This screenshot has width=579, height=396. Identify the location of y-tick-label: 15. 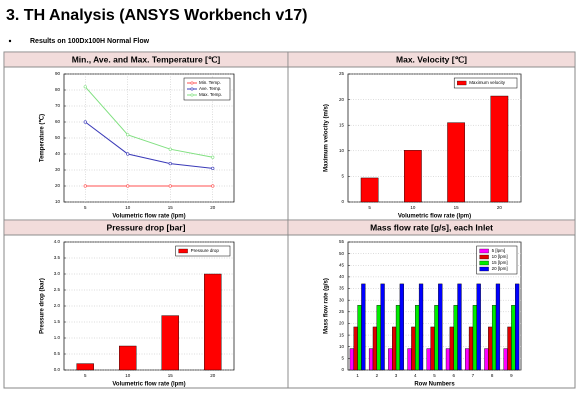
(342, 124).